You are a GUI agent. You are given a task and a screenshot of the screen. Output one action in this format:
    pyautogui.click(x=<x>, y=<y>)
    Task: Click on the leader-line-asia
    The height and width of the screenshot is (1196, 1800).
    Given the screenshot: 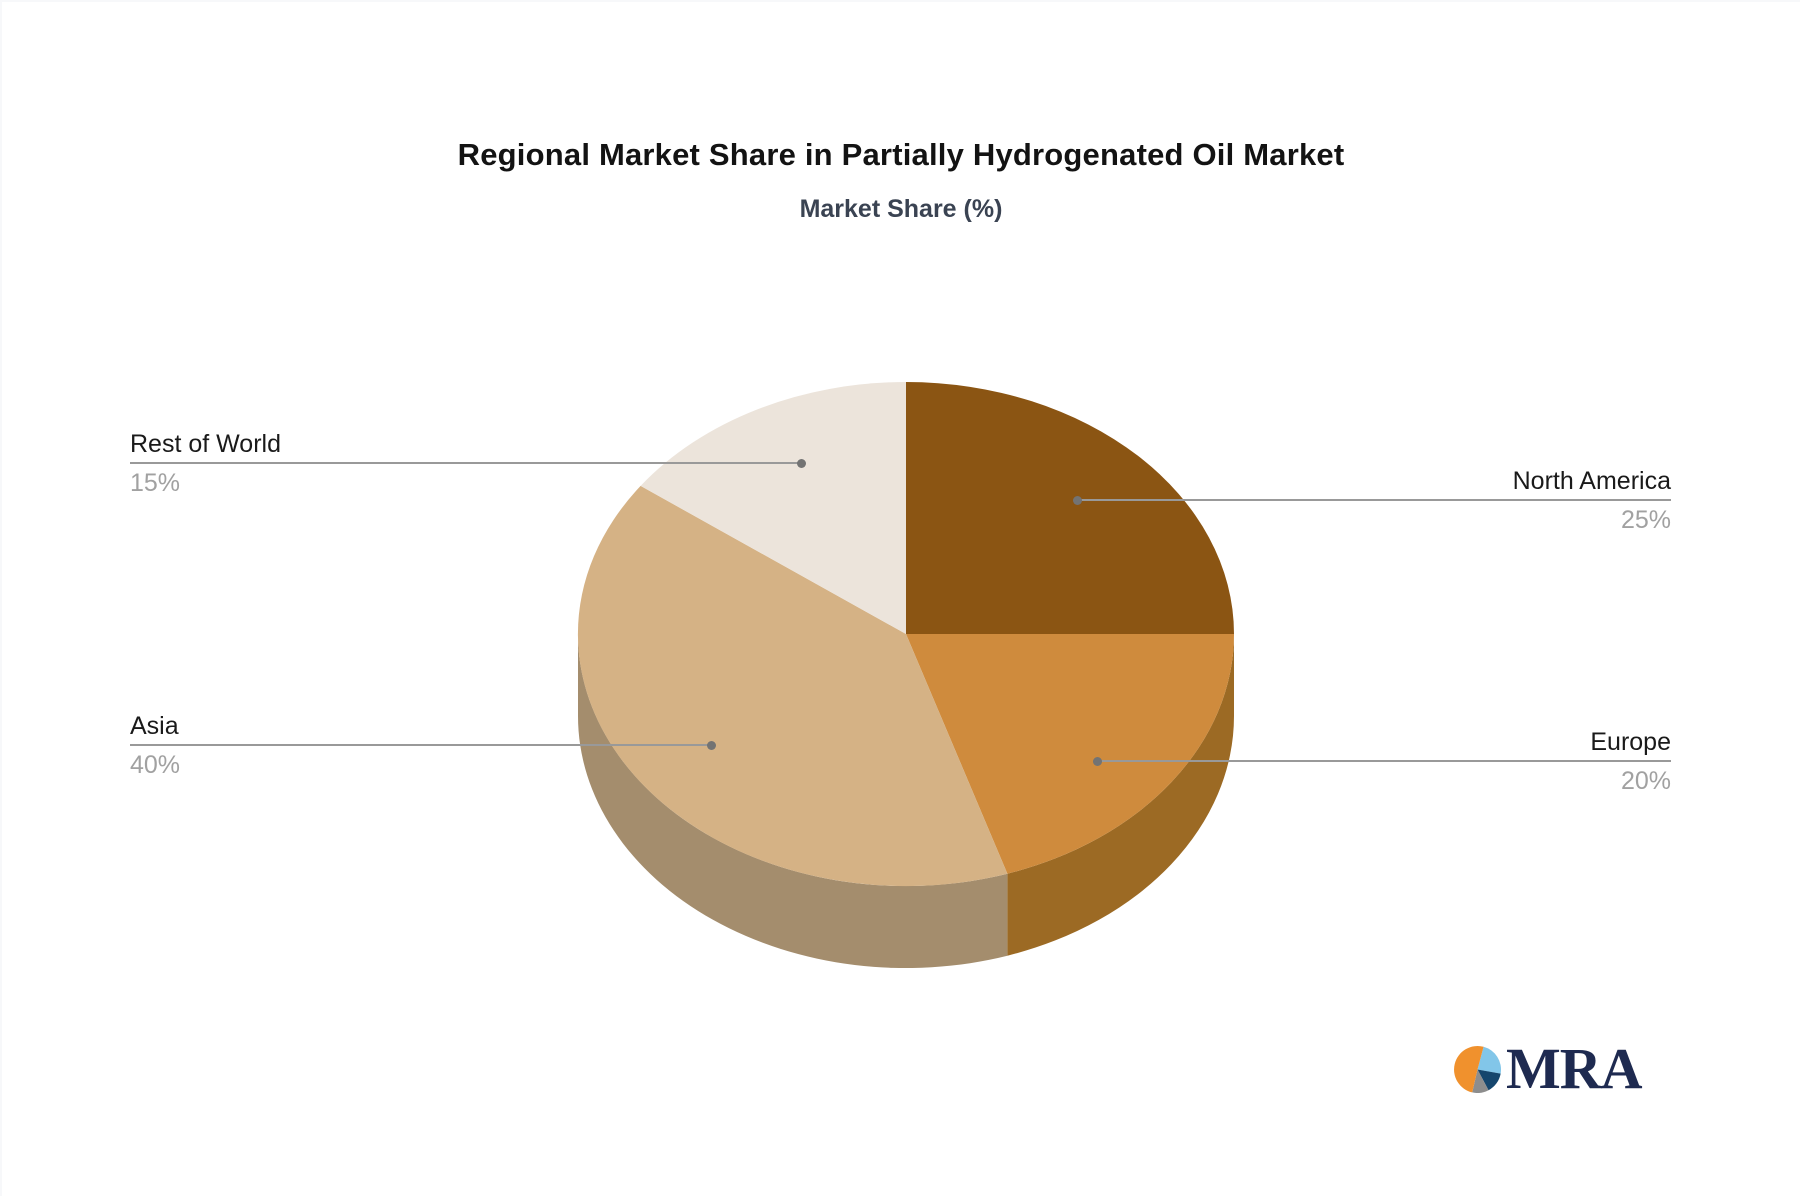 What is the action you would take?
    pyautogui.click(x=423, y=745)
    